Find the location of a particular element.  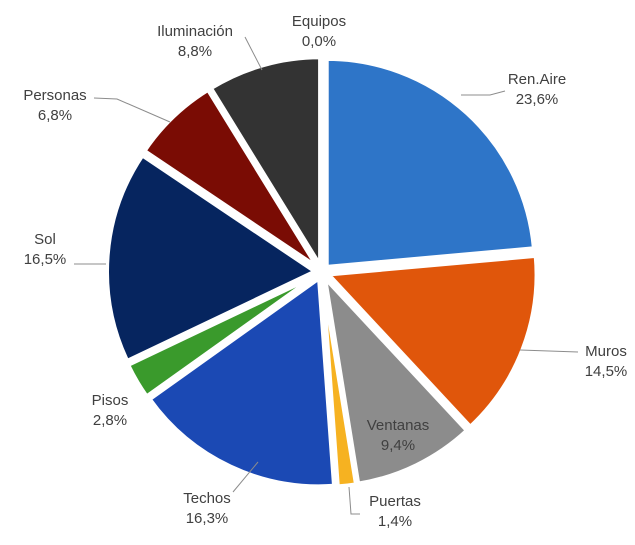

leader-line-techos is located at coordinates (245, 477).